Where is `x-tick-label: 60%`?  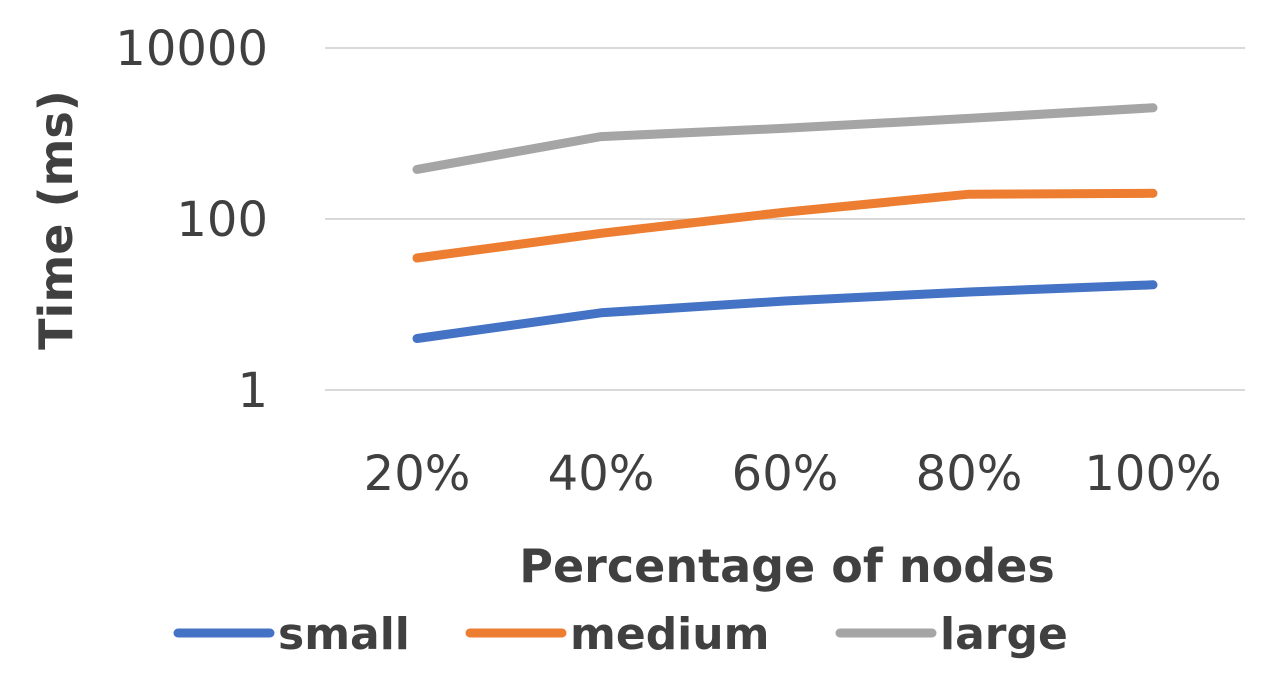
x-tick-label: 60% is located at coordinates (785, 474).